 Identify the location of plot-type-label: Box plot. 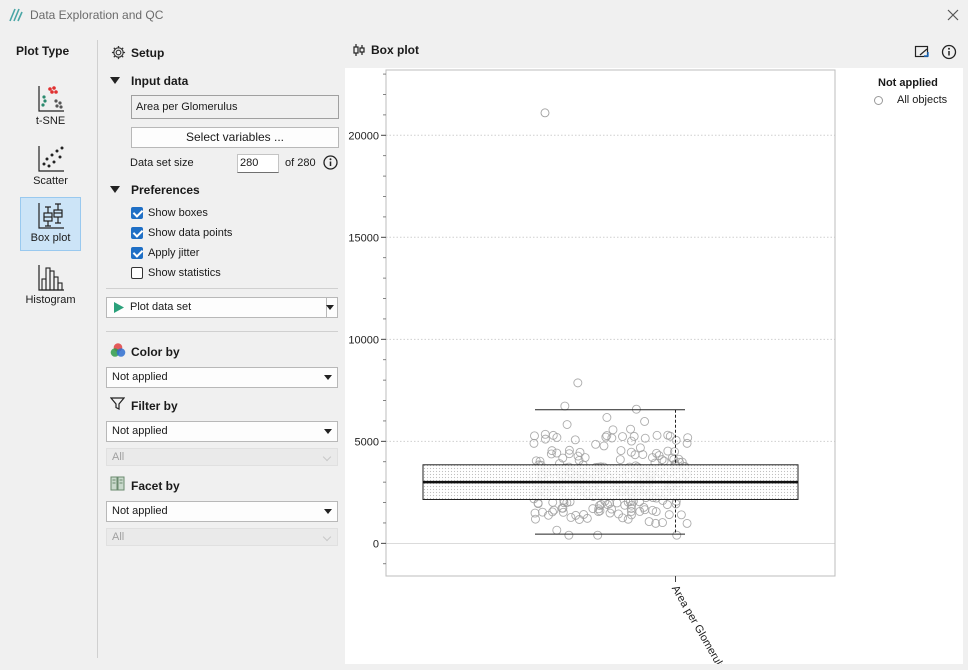
(50, 238).